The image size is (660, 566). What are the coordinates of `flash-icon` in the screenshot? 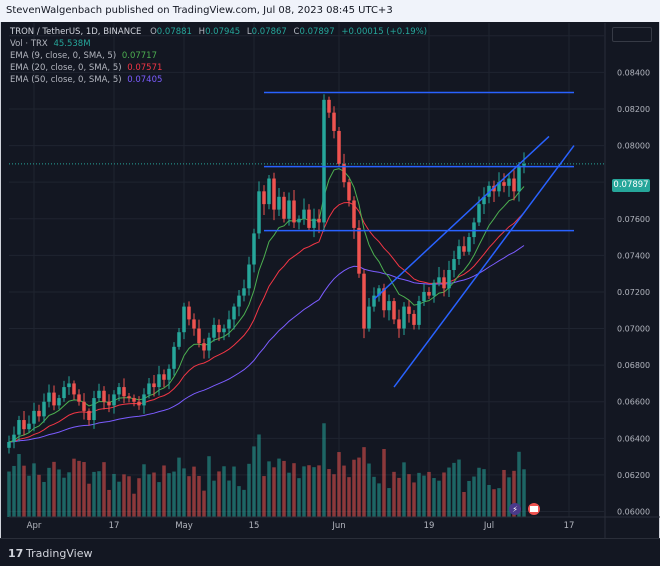 It's located at (515, 509).